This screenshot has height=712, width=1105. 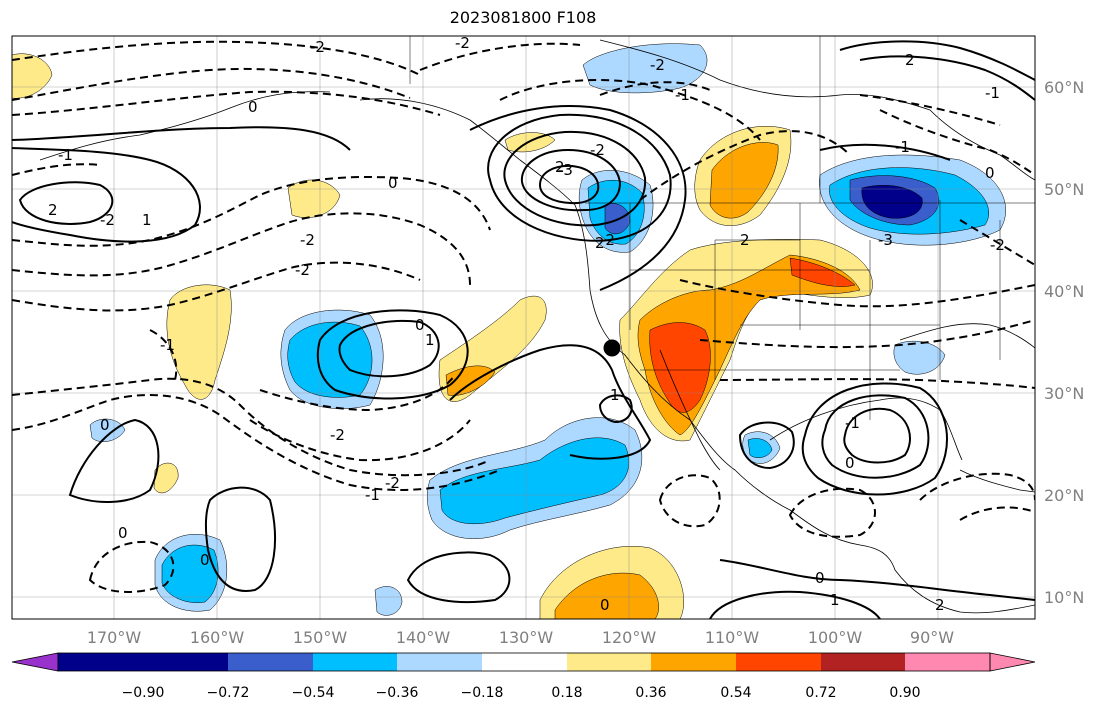 I want to click on lat-label: 60°N, so click(x=1064, y=87).